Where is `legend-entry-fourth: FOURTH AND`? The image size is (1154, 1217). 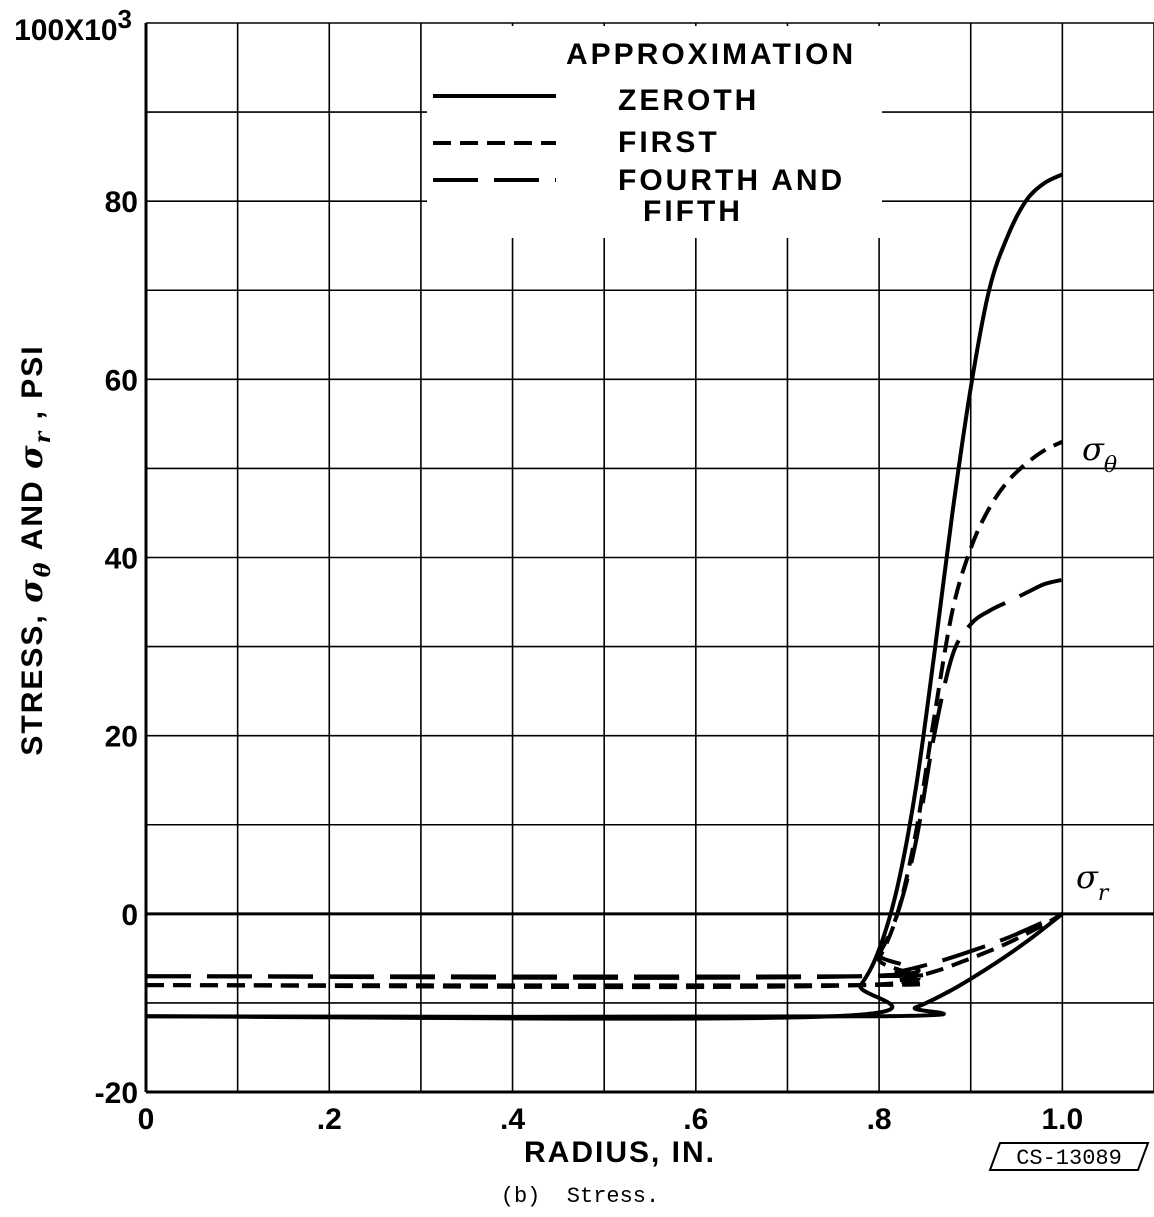
legend-entry-fourth: FOURTH AND is located at coordinates (731, 180).